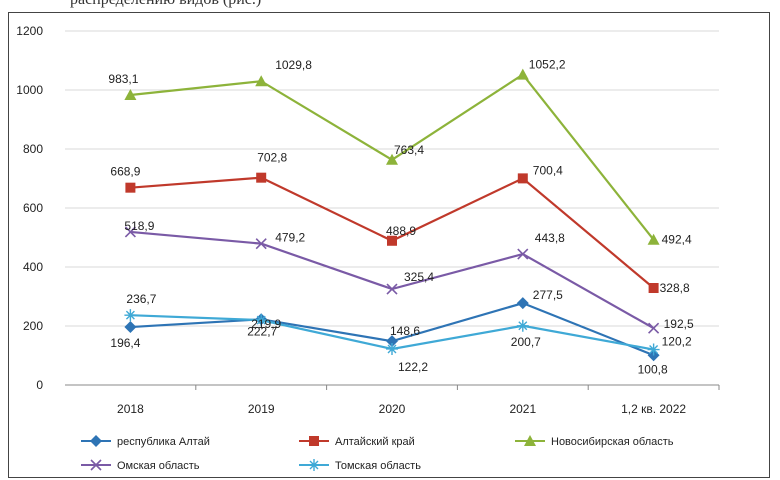 The image size is (780, 480). I want to click on series-line, so click(392, 280).